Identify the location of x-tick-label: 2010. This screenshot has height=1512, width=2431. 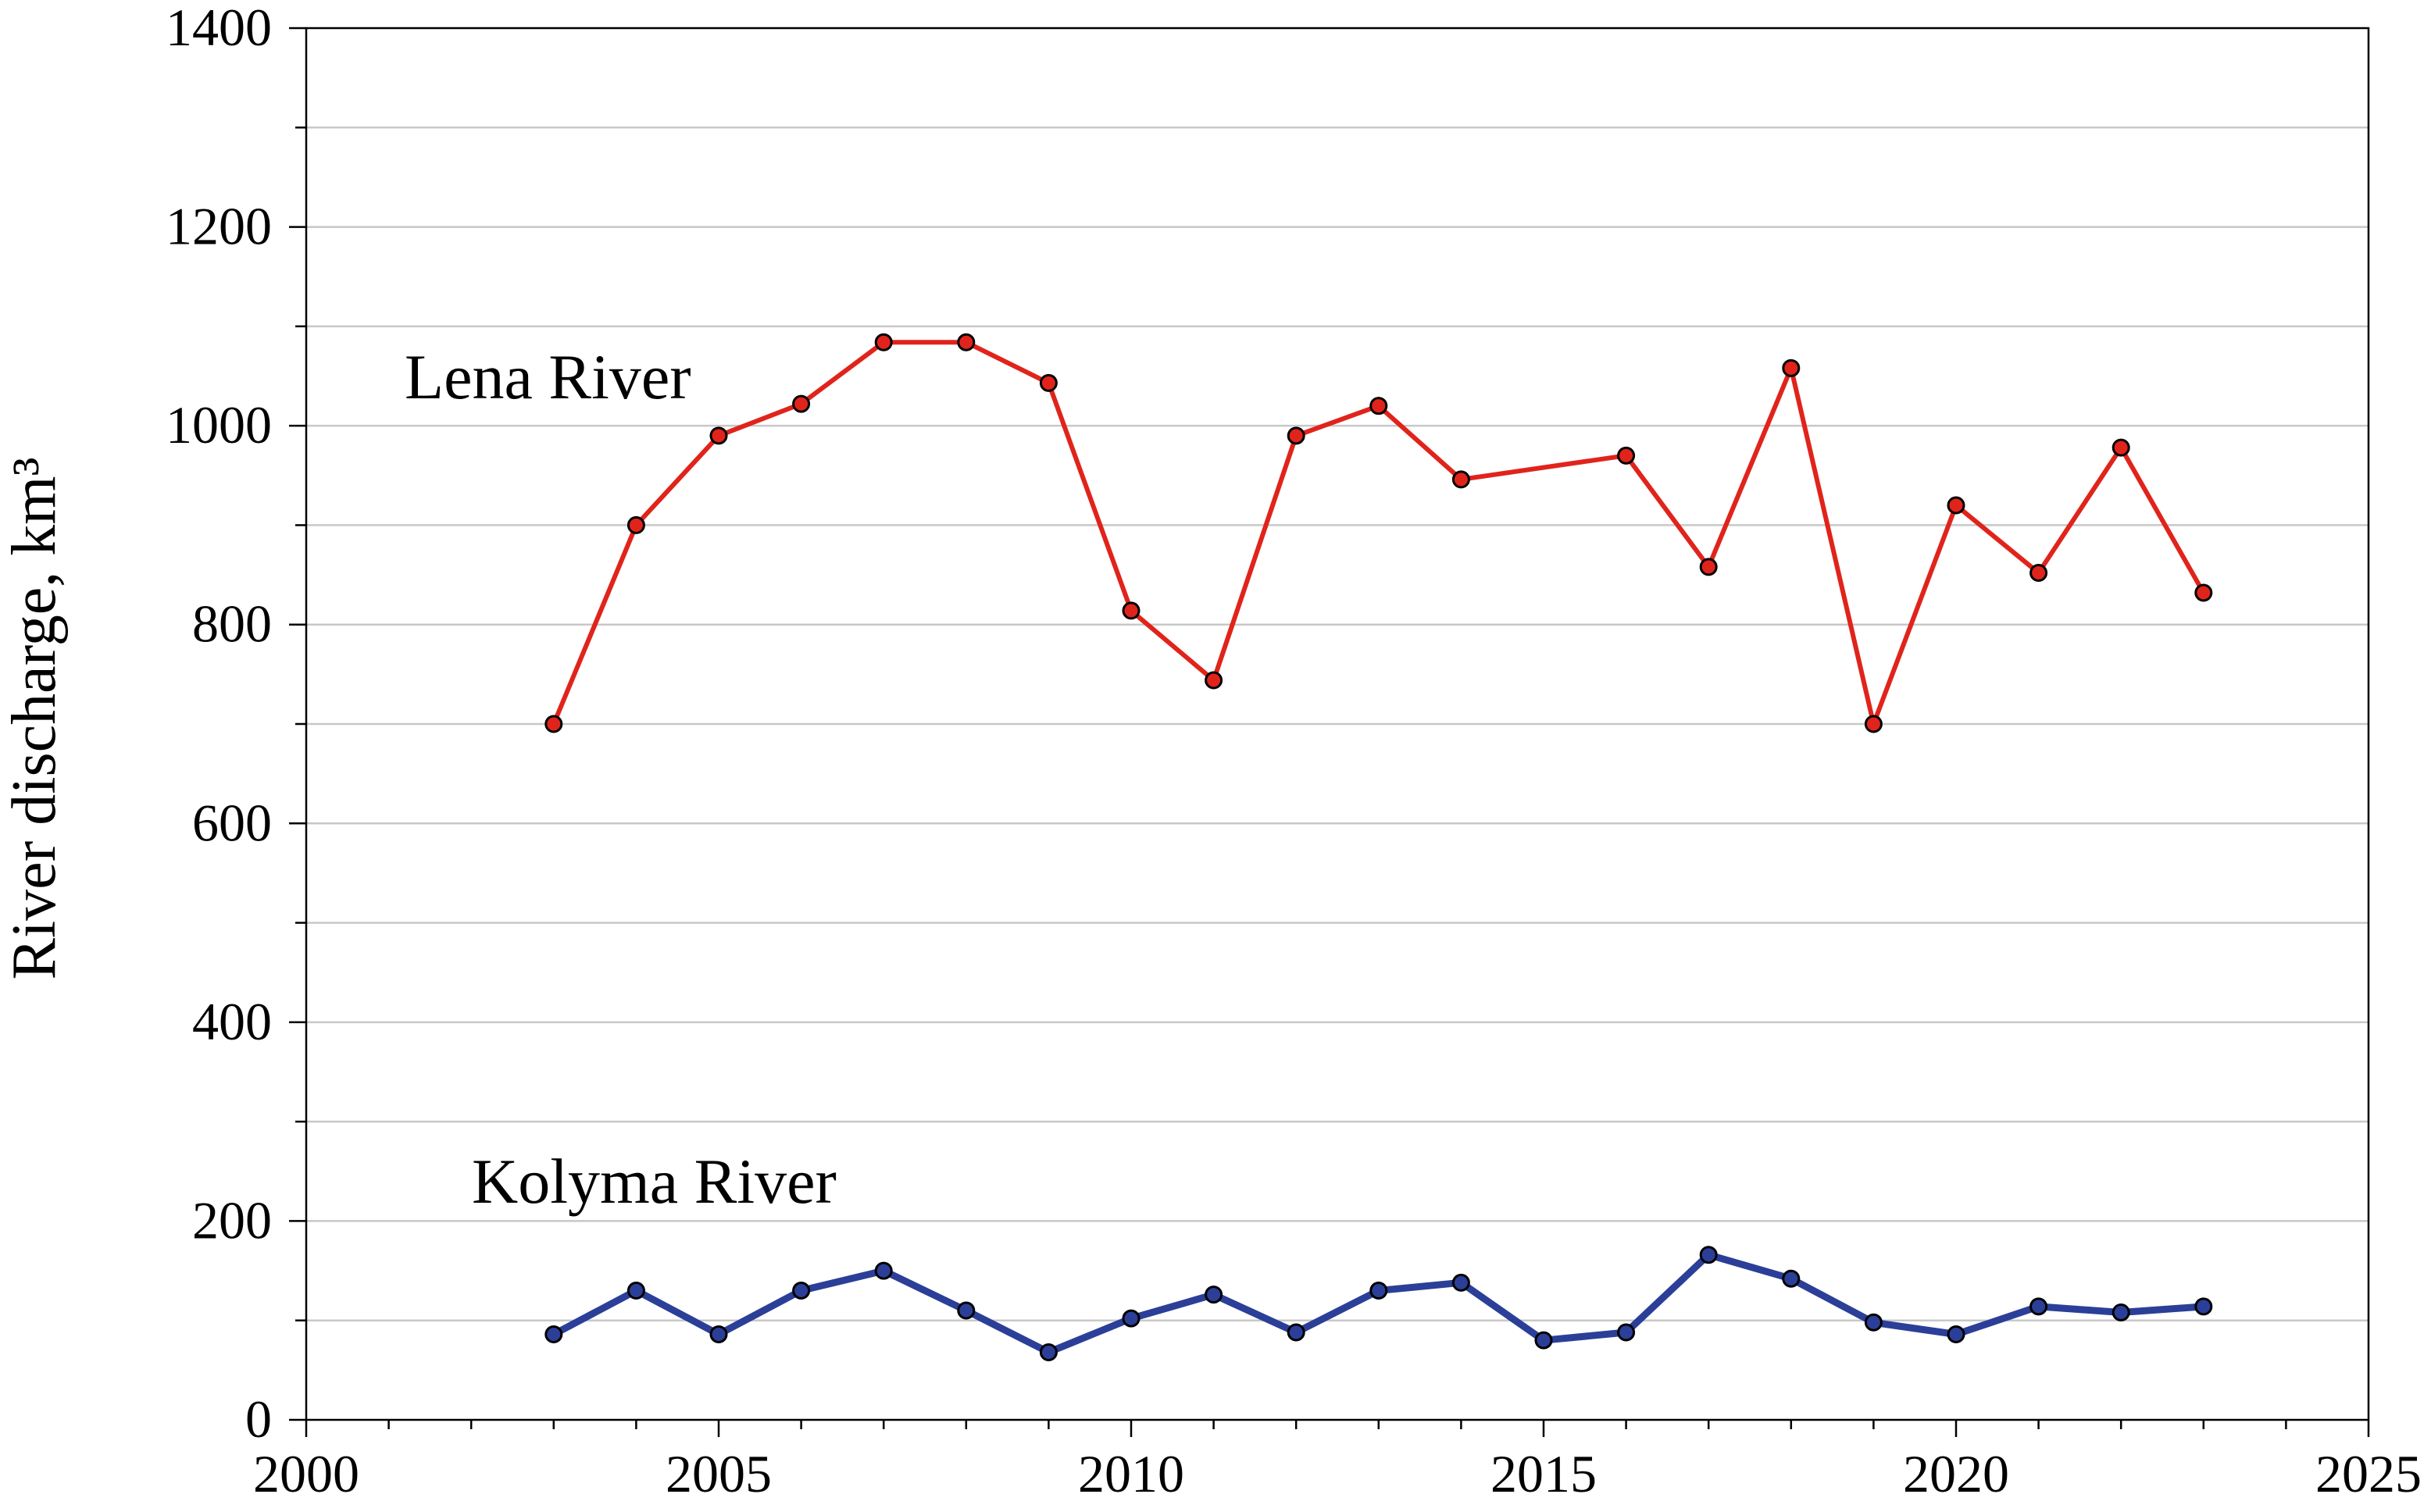
(1131, 1473).